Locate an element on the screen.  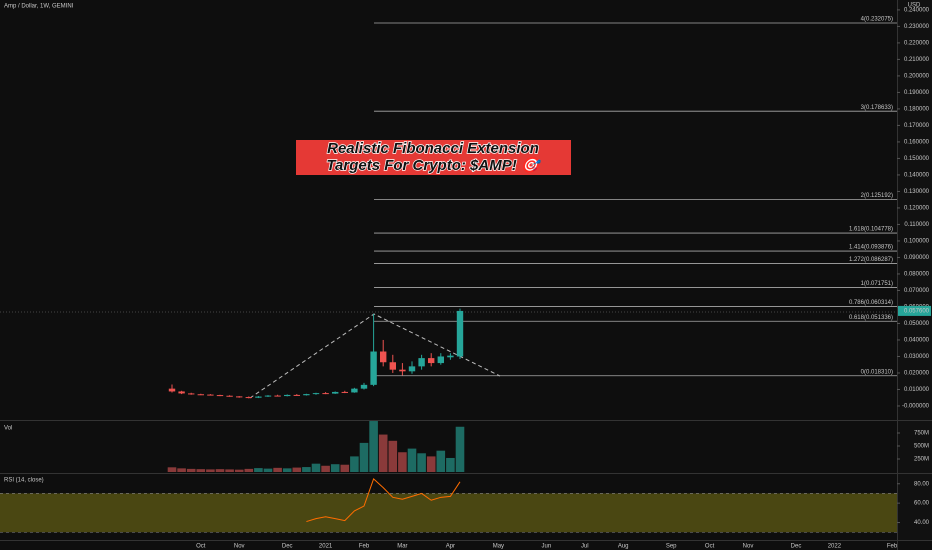
annotation-text: Targets For Crypto: $AMP! 🎯 is located at coordinates (434, 165).